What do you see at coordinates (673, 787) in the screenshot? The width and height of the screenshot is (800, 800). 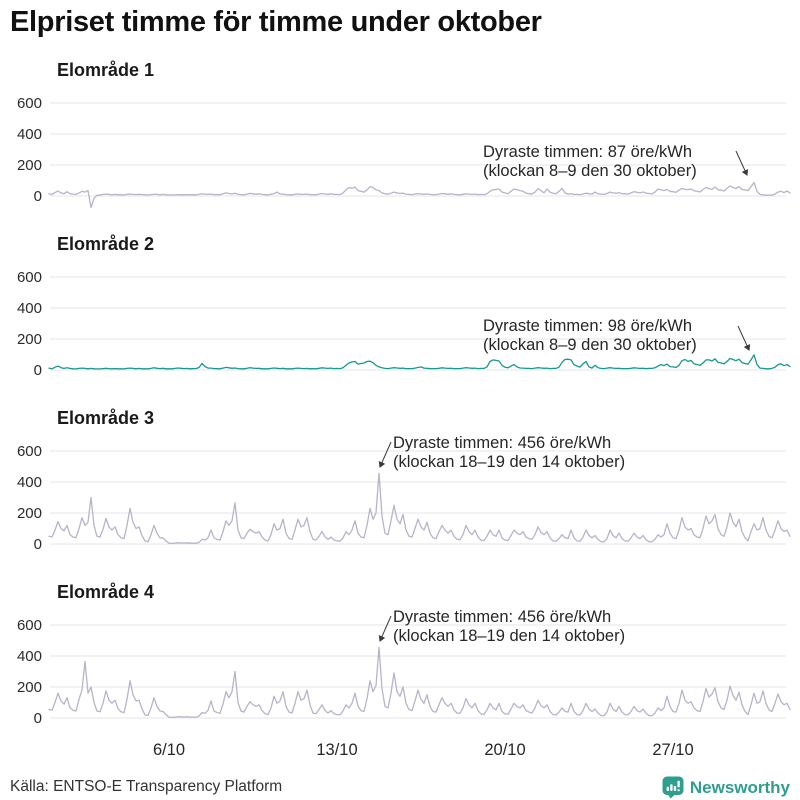 I see `newsworthy-logo-icon` at bounding box center [673, 787].